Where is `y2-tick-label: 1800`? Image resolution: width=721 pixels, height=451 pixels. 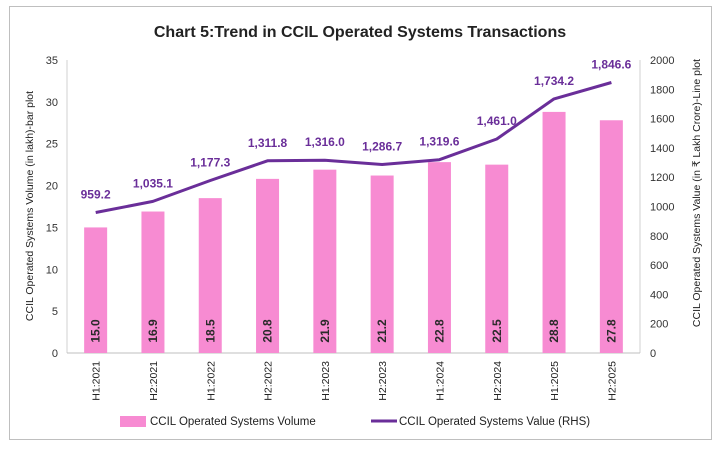 y2-tick-label: 1800 is located at coordinates (662, 90).